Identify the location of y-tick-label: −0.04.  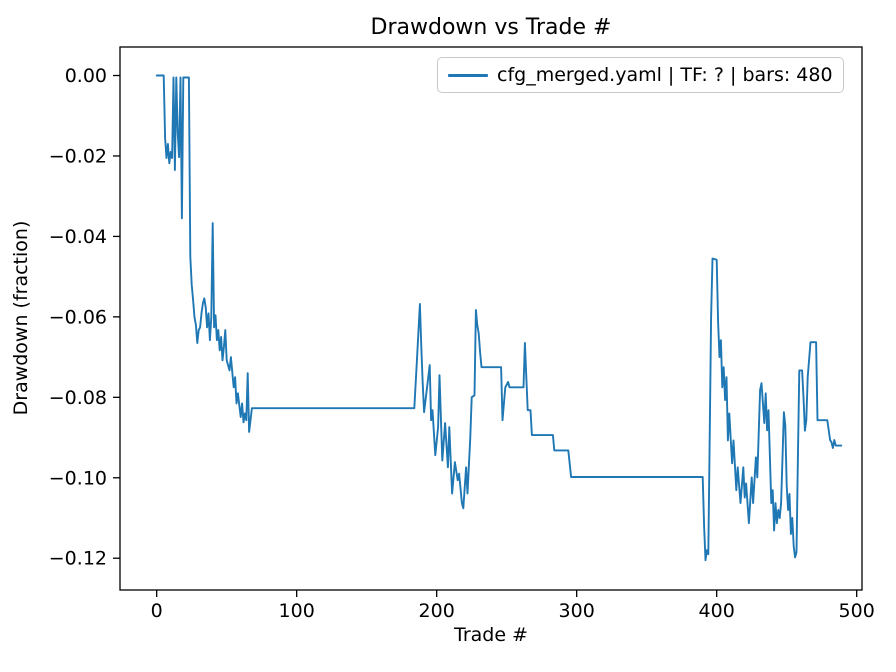
(78, 237).